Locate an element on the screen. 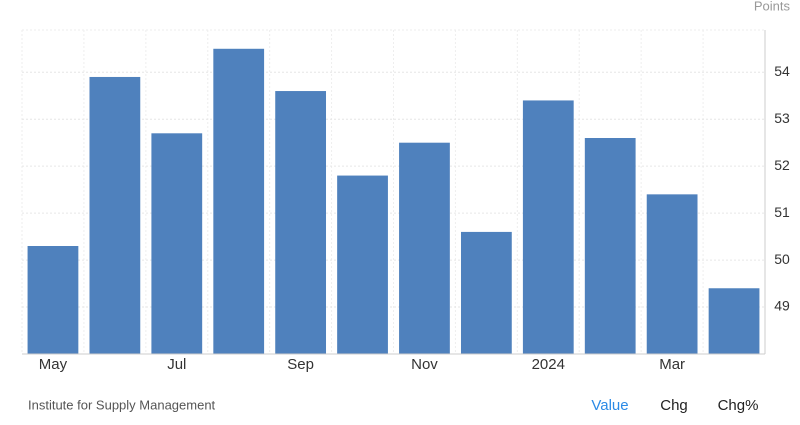  x-tick-label: Mar is located at coordinates (672, 364).